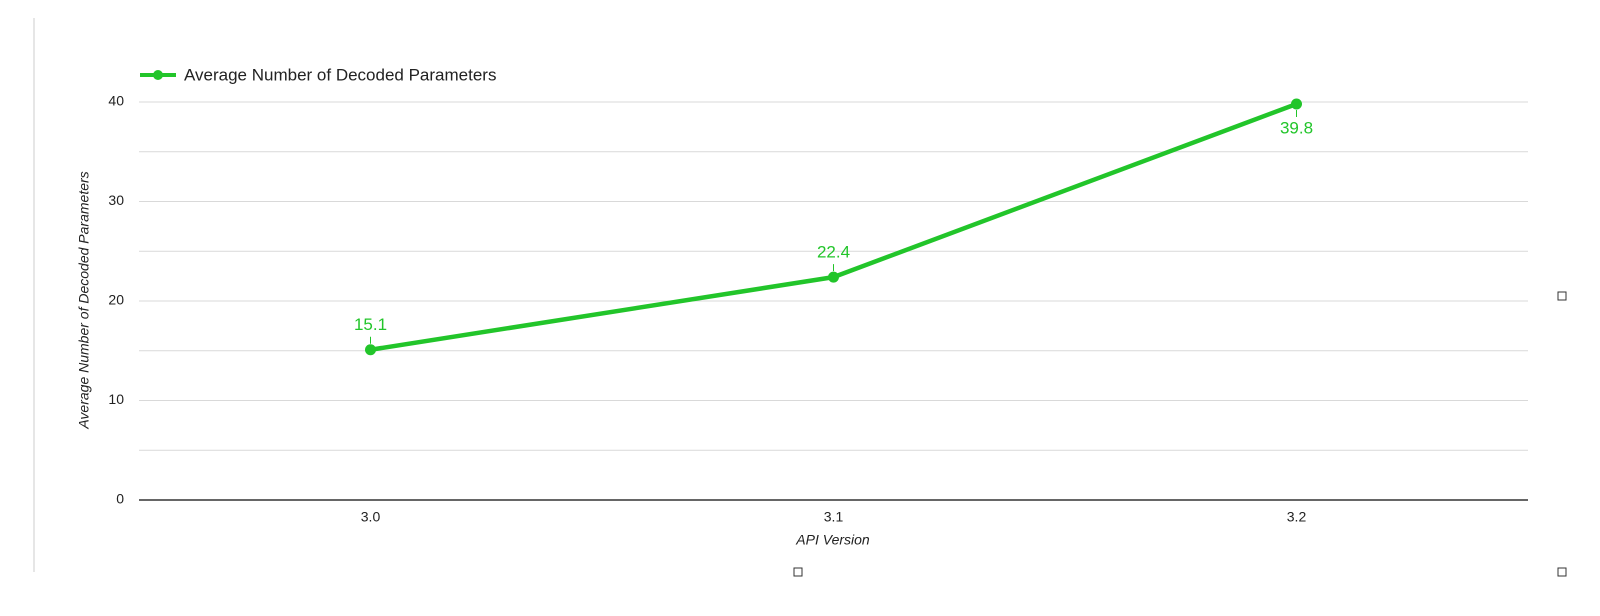 The width and height of the screenshot is (1600, 616). I want to click on data-label: 39.8, so click(1296, 127).